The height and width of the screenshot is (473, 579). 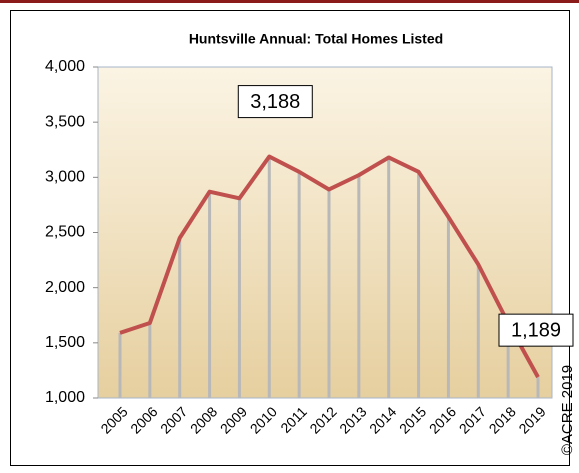 What do you see at coordinates (65, 66) in the screenshot?
I see `y-tick-label: 4,000` at bounding box center [65, 66].